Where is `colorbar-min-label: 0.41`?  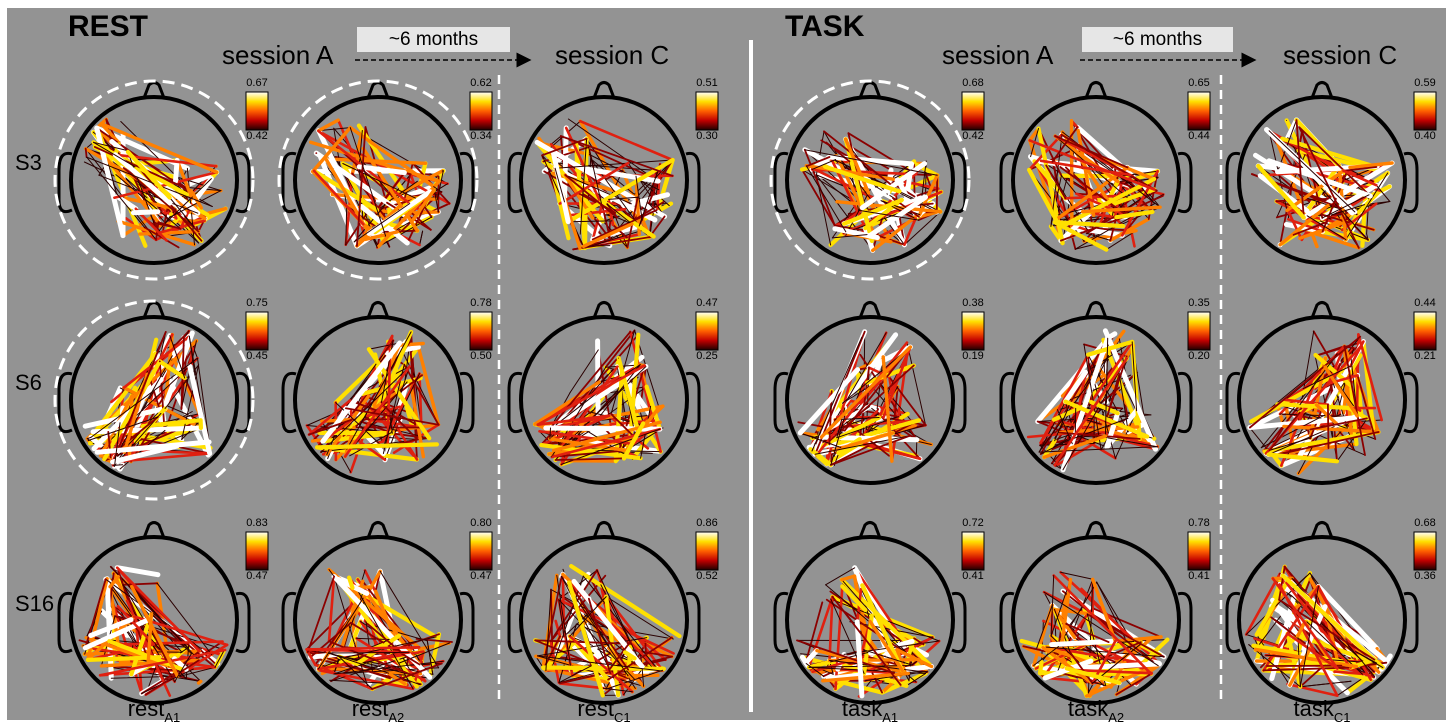
colorbar-min-label: 0.41 is located at coordinates (973, 576).